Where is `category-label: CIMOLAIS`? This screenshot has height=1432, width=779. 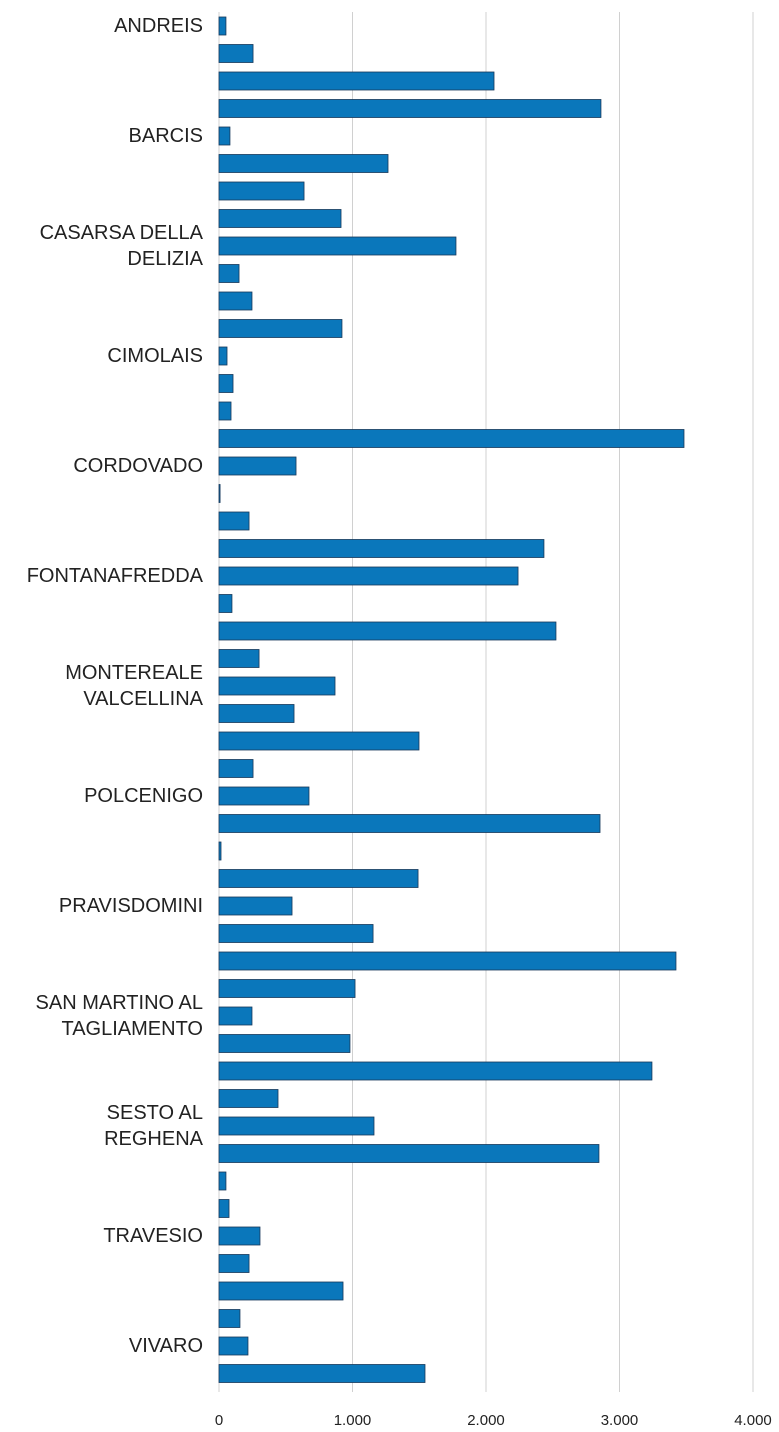 category-label: CIMOLAIS is located at coordinates (155, 356).